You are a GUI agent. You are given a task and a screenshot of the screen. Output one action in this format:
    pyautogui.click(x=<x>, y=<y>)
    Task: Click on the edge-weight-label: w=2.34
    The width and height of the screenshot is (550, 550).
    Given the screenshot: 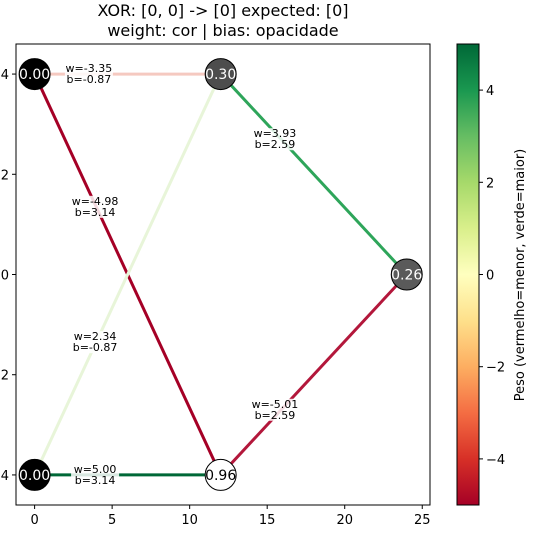 What is the action you would take?
    pyautogui.click(x=95, y=336)
    